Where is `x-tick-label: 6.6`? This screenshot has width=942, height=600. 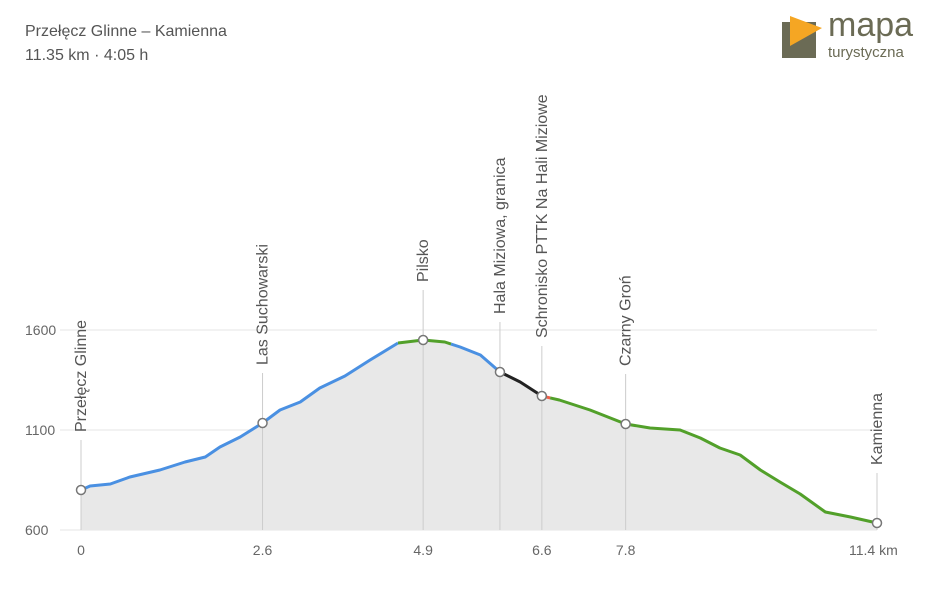 x-tick-label: 6.6 is located at coordinates (542, 550).